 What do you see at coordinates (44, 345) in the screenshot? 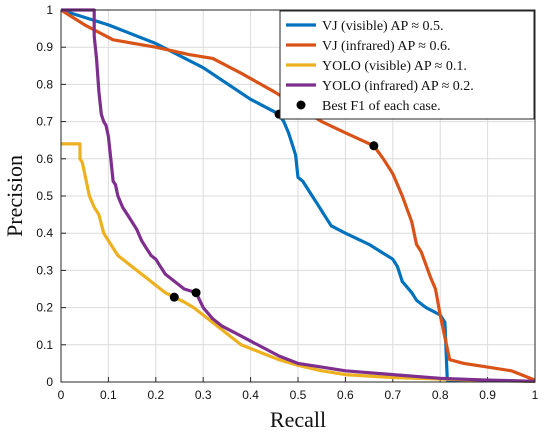
I see `y-tick-label: 0.1` at bounding box center [44, 345].